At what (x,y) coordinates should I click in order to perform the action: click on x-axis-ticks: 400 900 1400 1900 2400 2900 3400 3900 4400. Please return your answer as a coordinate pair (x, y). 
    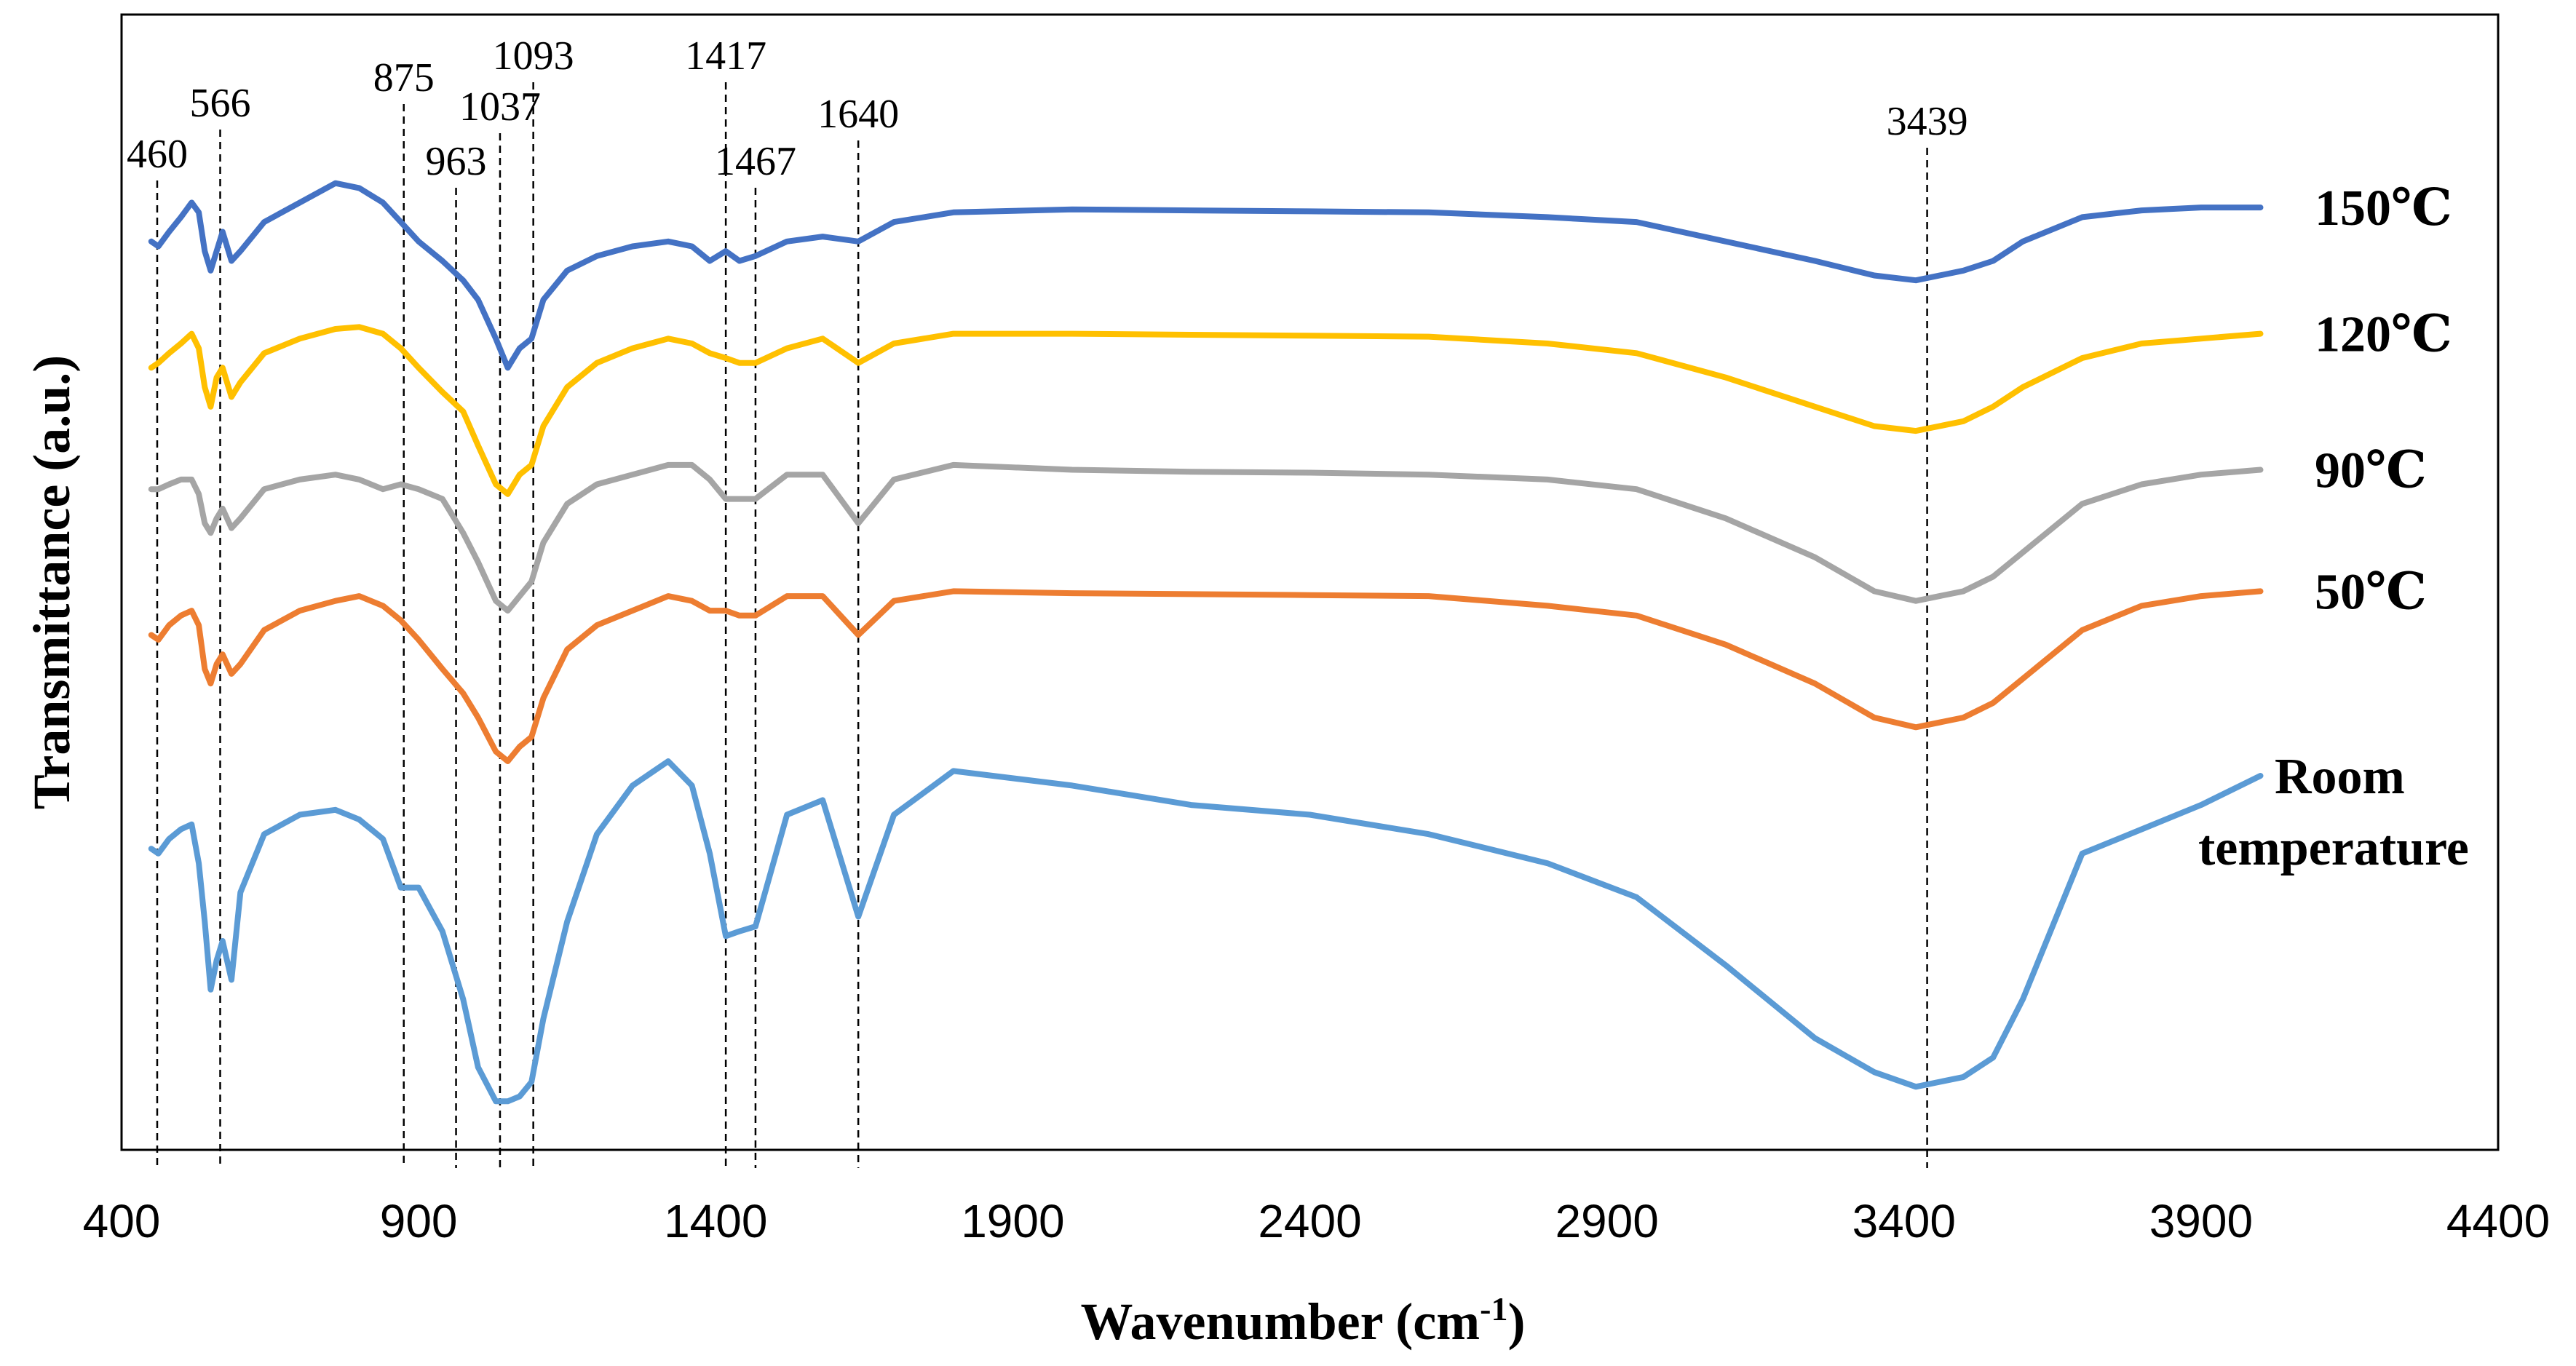
    Looking at the image, I should click on (1317, 1221).